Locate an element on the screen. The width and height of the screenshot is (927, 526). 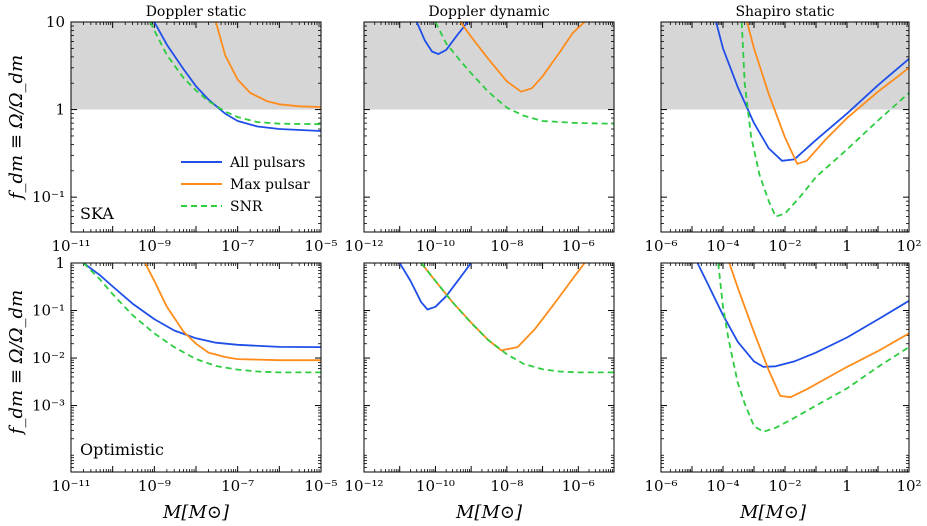
panel-optimistic-2: 10⁻¹² 10⁻¹⁰ 10⁻⁸ 10⁻⁶ is located at coordinates (479, 378).